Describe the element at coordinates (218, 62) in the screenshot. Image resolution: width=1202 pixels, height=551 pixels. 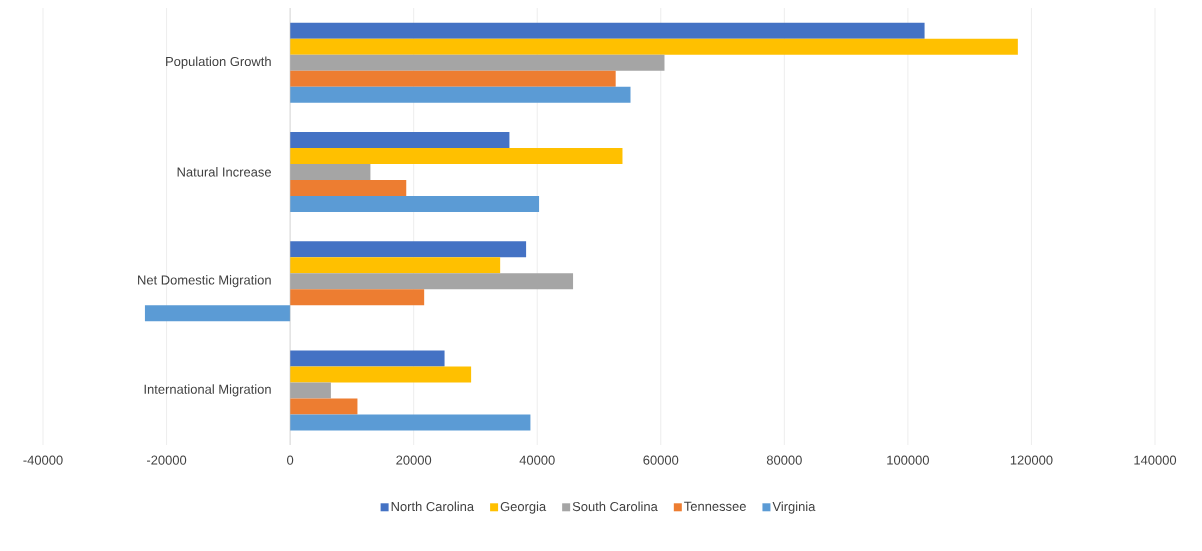
I see `y-tick-label: Population Growth` at that location.